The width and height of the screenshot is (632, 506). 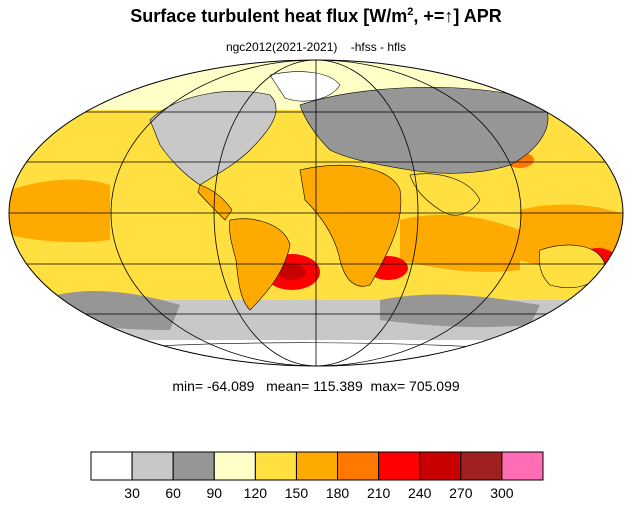 What do you see at coordinates (255, 493) in the screenshot?
I see `colorbar-tick-label: 120` at bounding box center [255, 493].